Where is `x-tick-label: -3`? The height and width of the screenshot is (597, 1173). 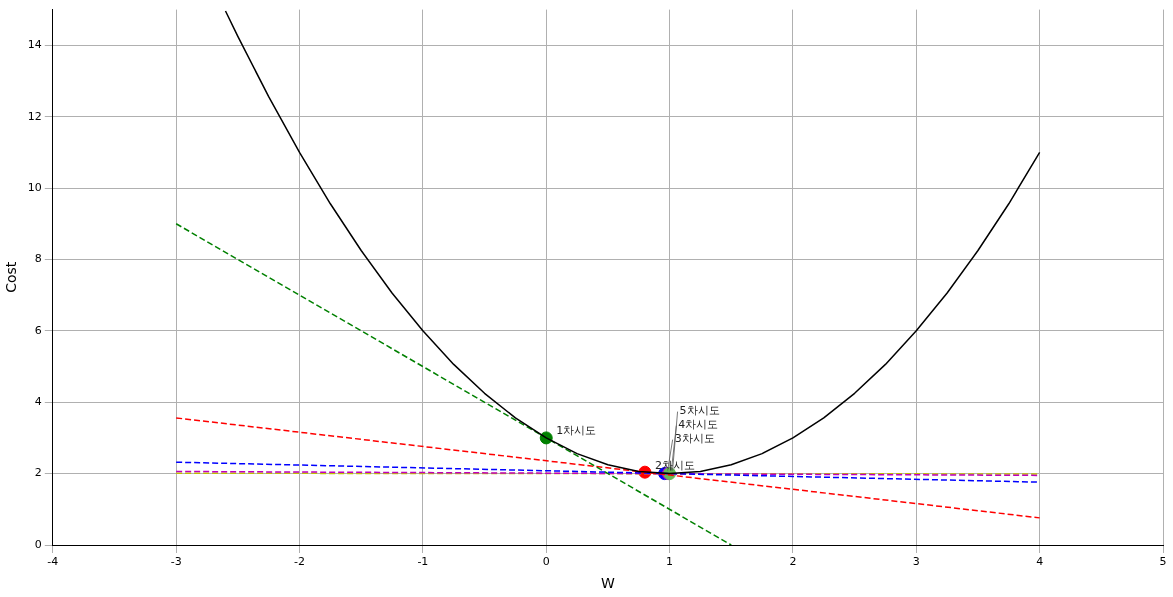
x-tick-label: -3 is located at coordinates (176, 562).